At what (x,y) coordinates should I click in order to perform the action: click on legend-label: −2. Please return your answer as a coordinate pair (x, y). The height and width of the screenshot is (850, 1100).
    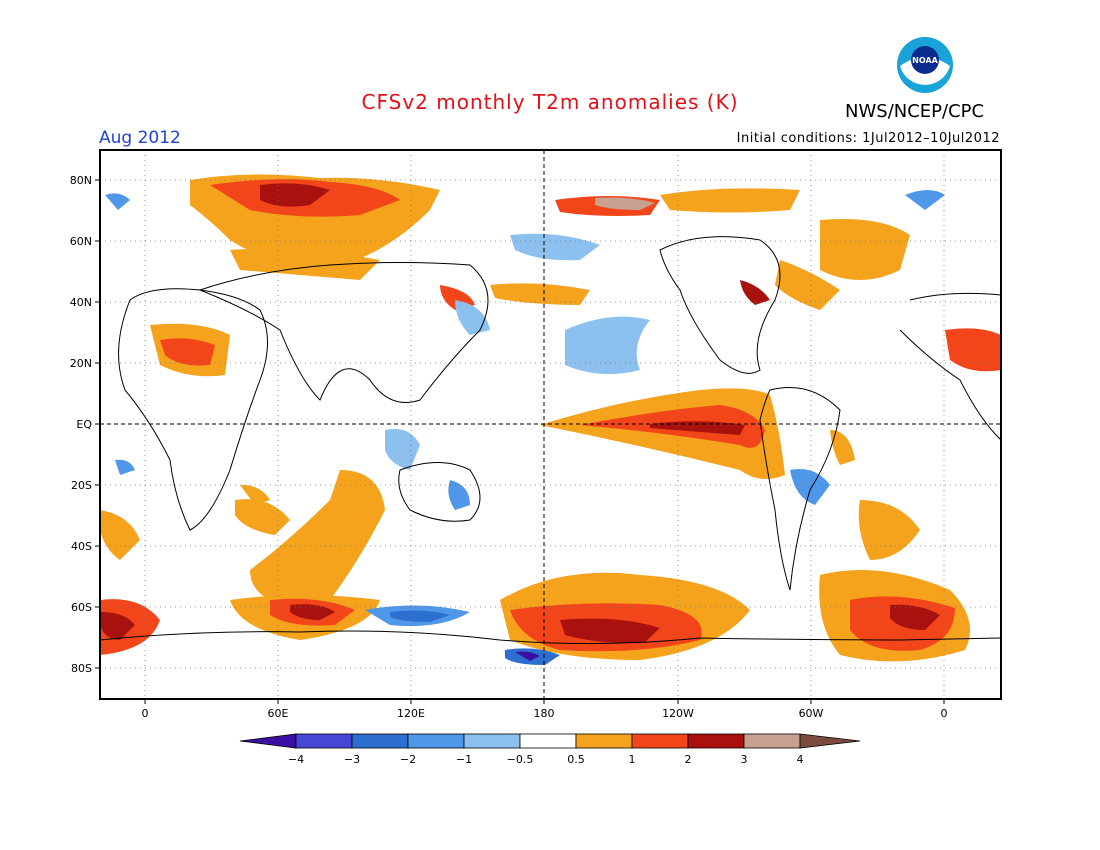
    Looking at the image, I should click on (408, 759).